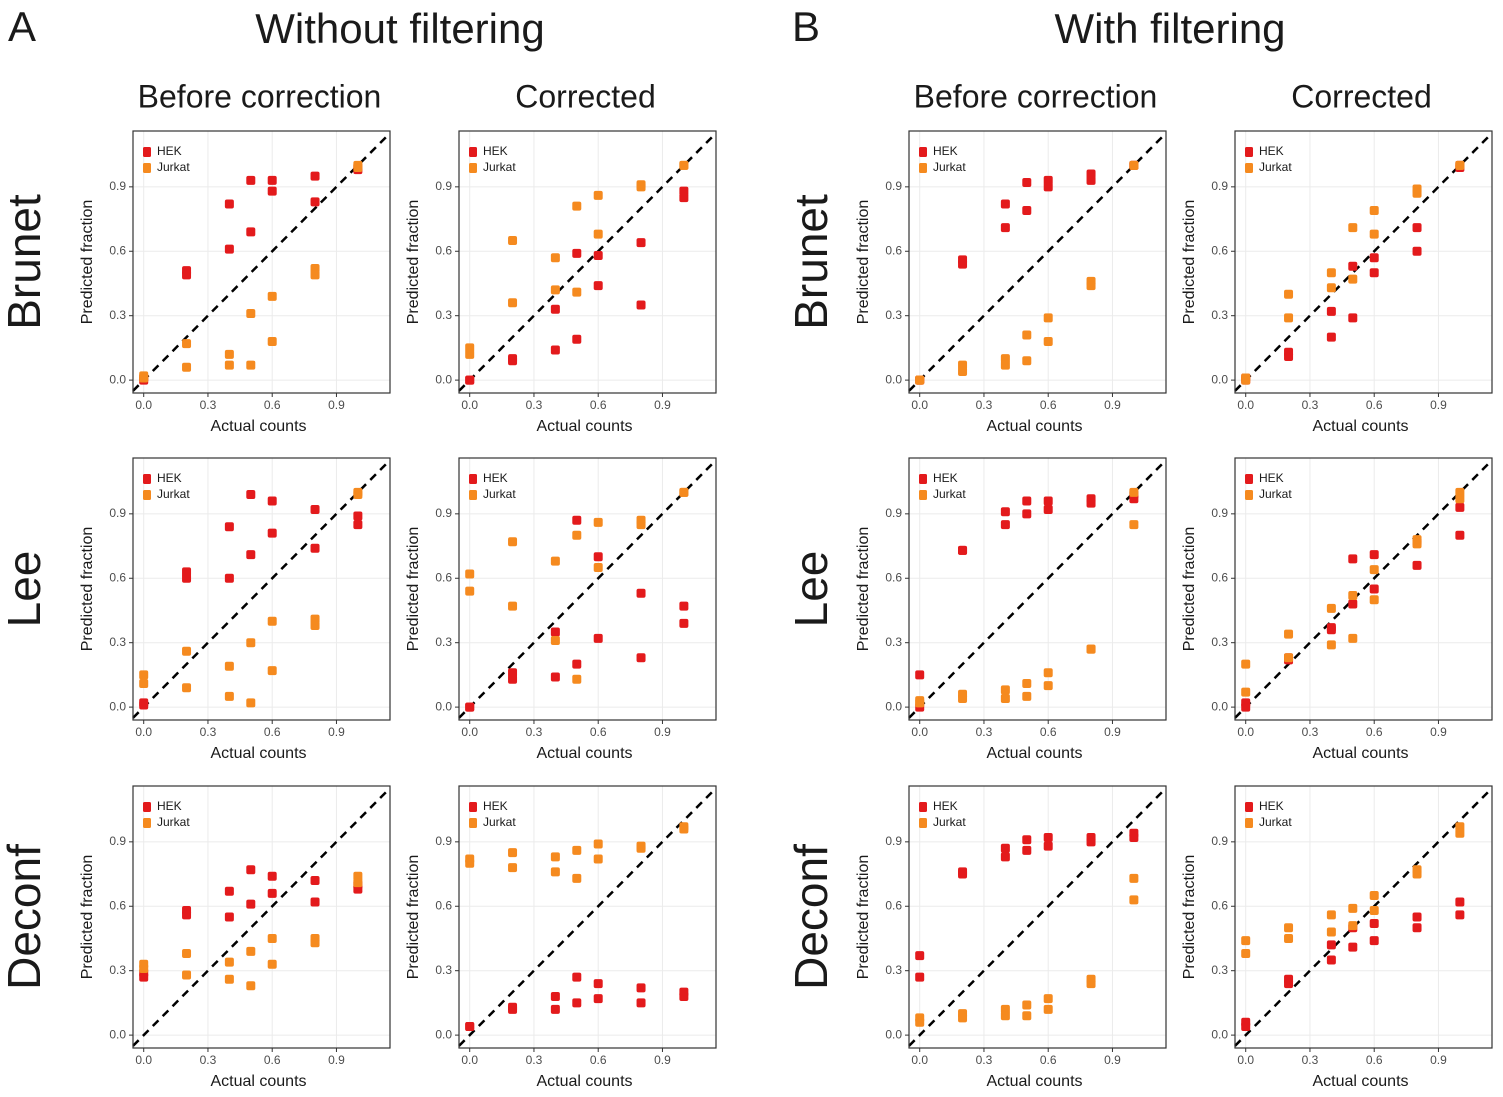 The width and height of the screenshot is (1503, 1097). Describe the element at coordinates (811, 262) in the screenshot. I see `row-label: Brunet` at that location.